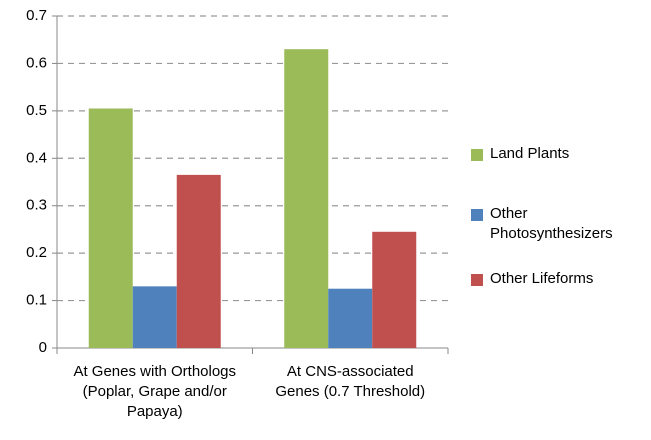 This screenshot has height=440, width=651. I want to click on y-tick-label: 0.3, so click(36, 205).